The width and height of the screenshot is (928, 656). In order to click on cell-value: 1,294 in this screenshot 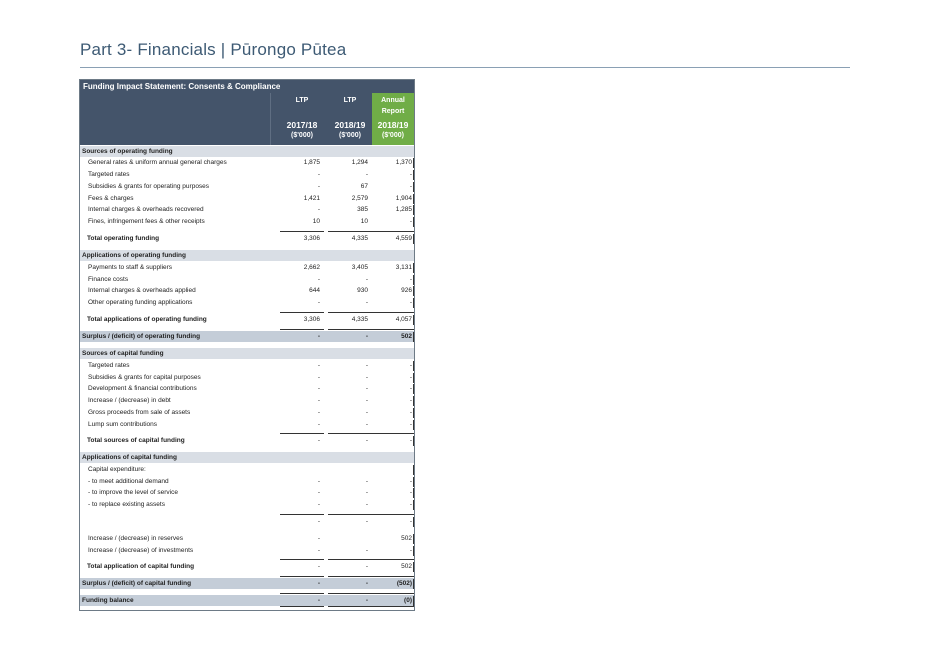, I will do `click(359, 162)`.